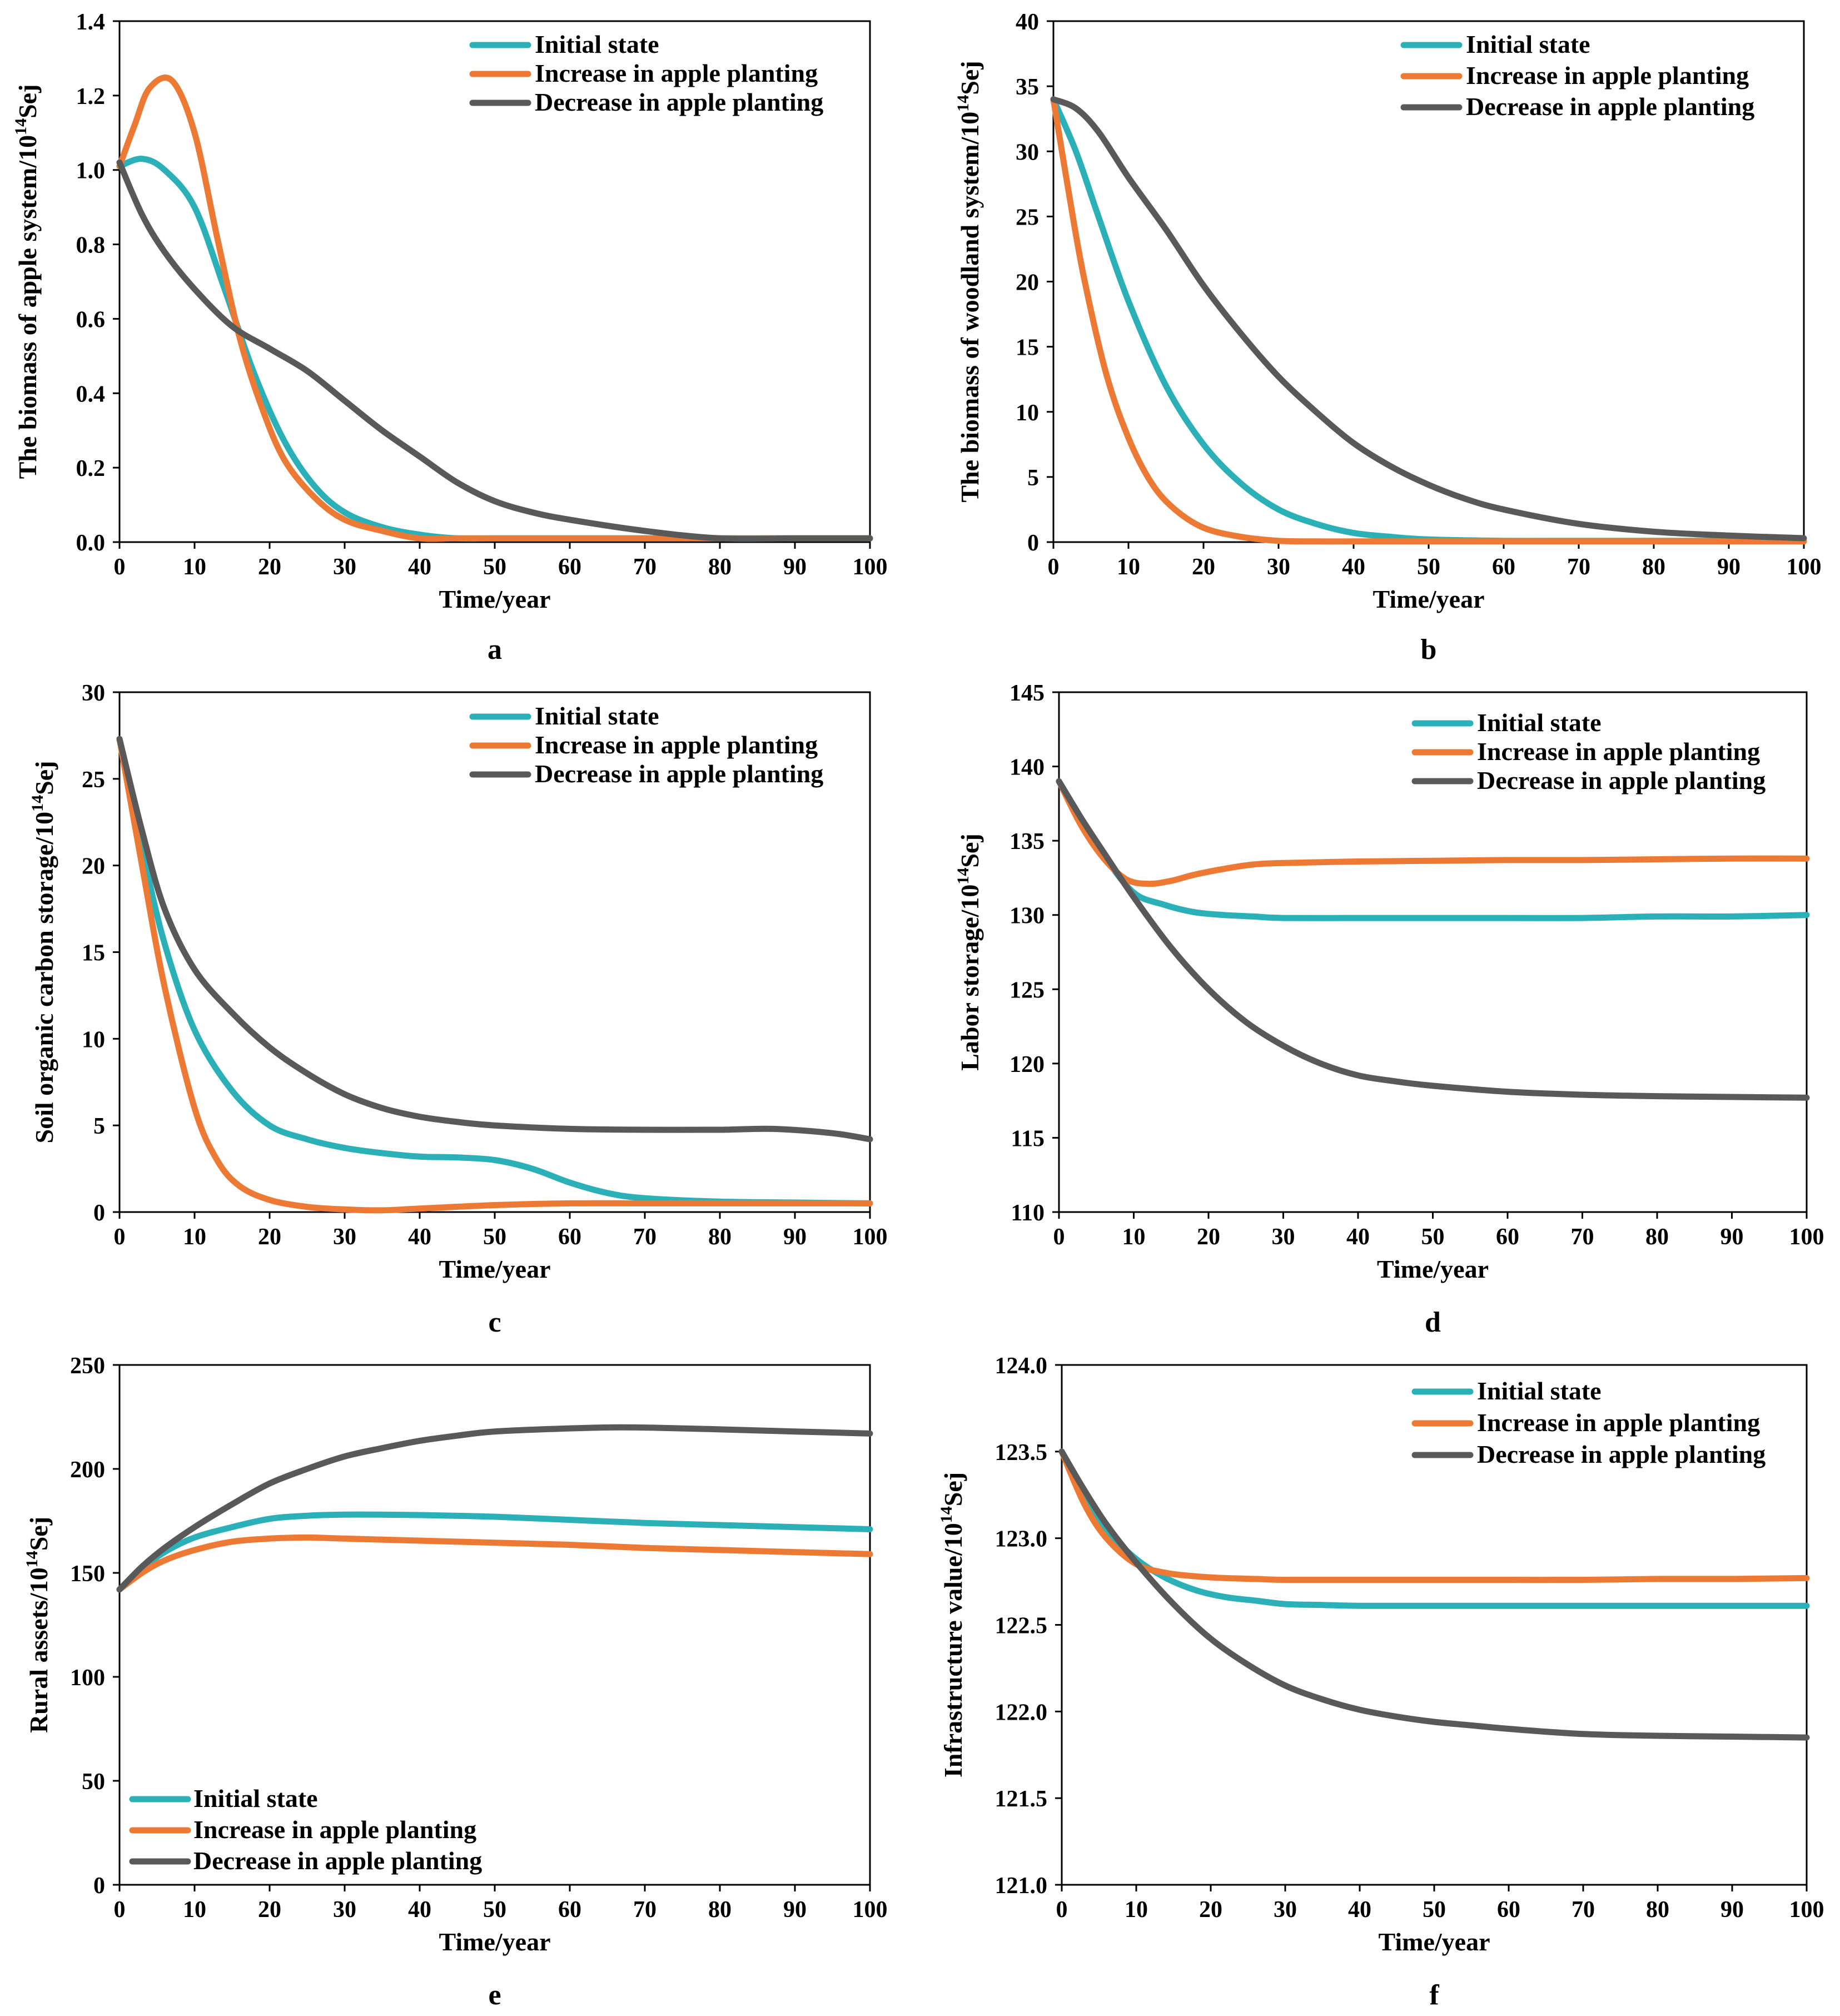 The height and width of the screenshot is (2016, 1840). What do you see at coordinates (1027, 768) in the screenshot?
I see `y-tick-label: 140` at bounding box center [1027, 768].